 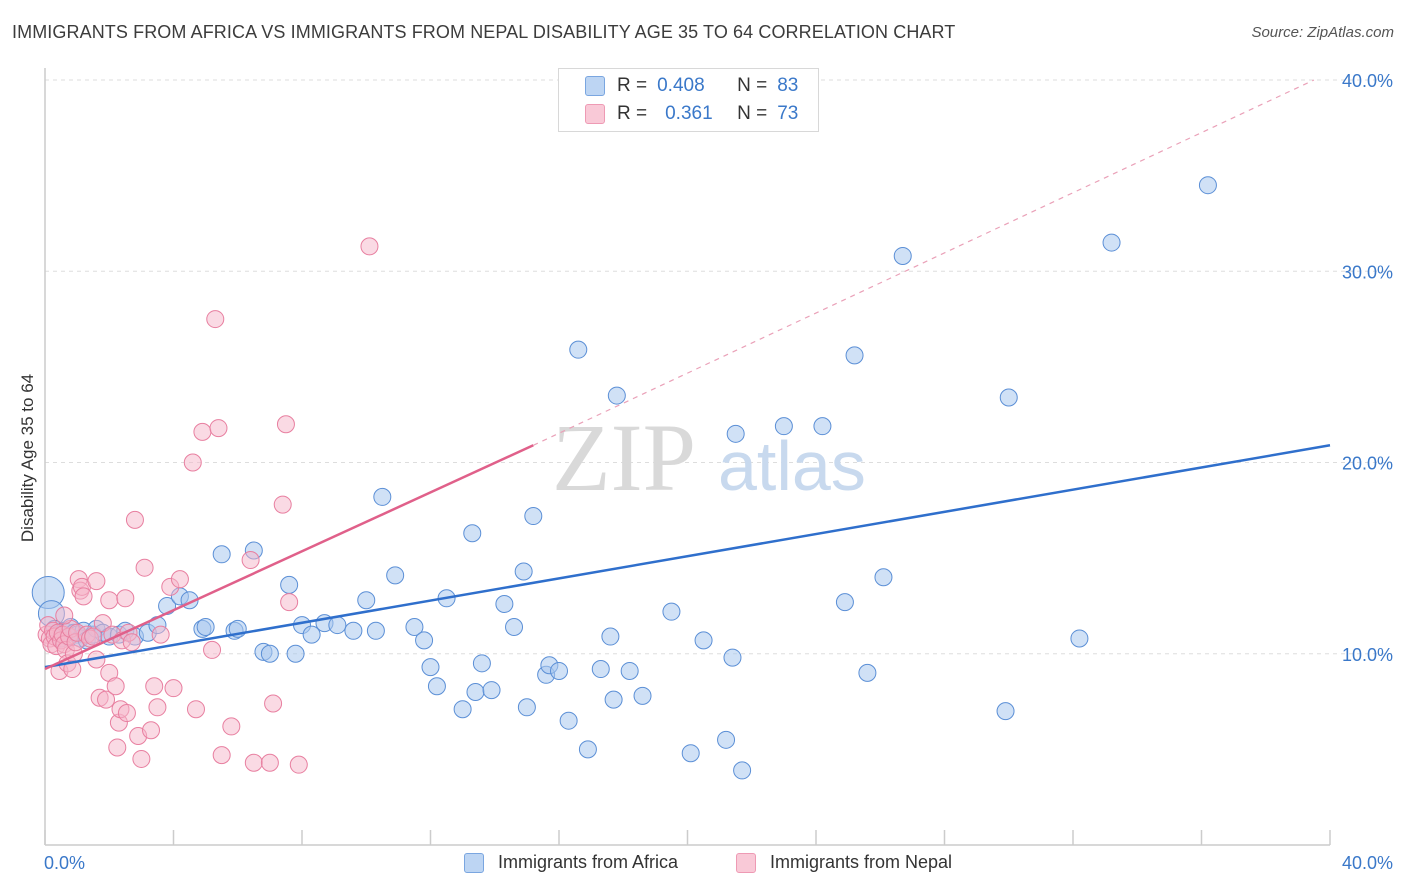 I want to click on series-nepal-points, so click(x=208, y=505).